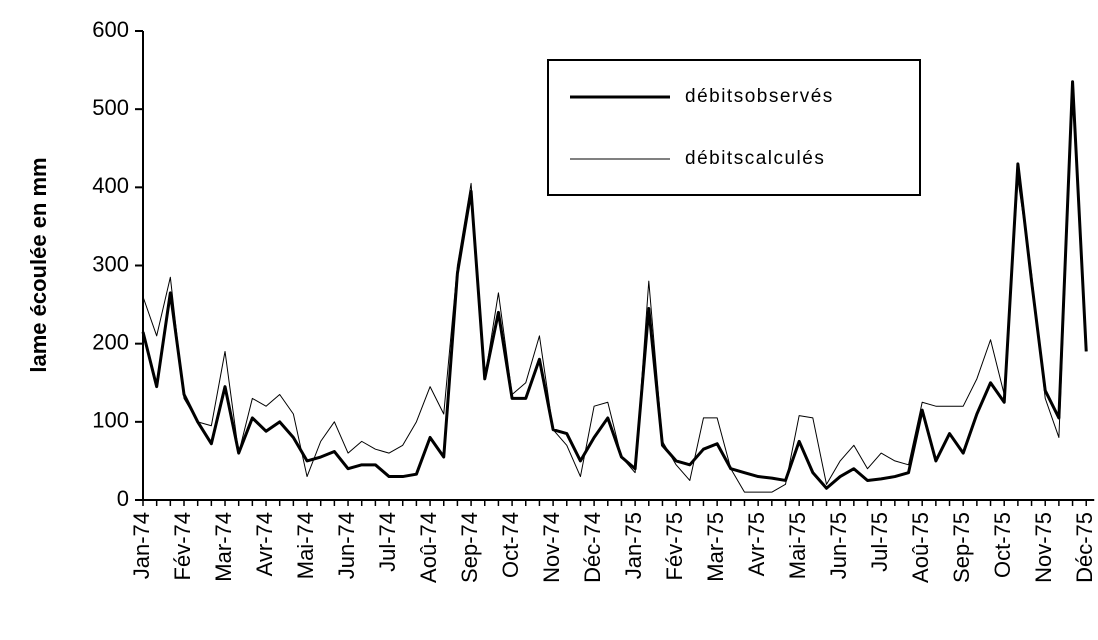  Describe the element at coordinates (510, 545) in the screenshot. I see `x-tick-label: Oct-74` at that location.